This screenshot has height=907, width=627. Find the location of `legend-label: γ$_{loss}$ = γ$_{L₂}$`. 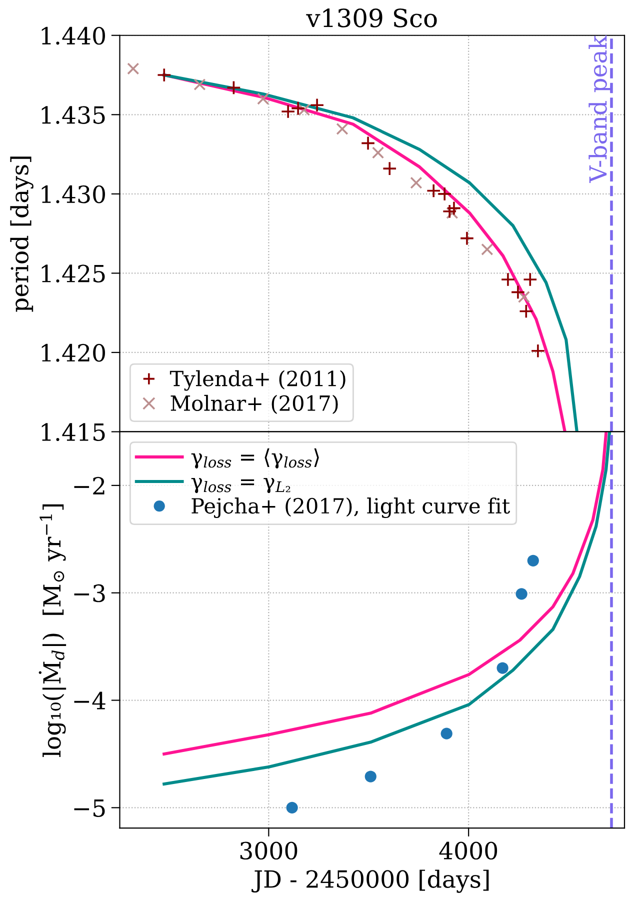

legend-label: γ$_{loss}$ = γ$_{L₂}$ is located at coordinates (240, 486).